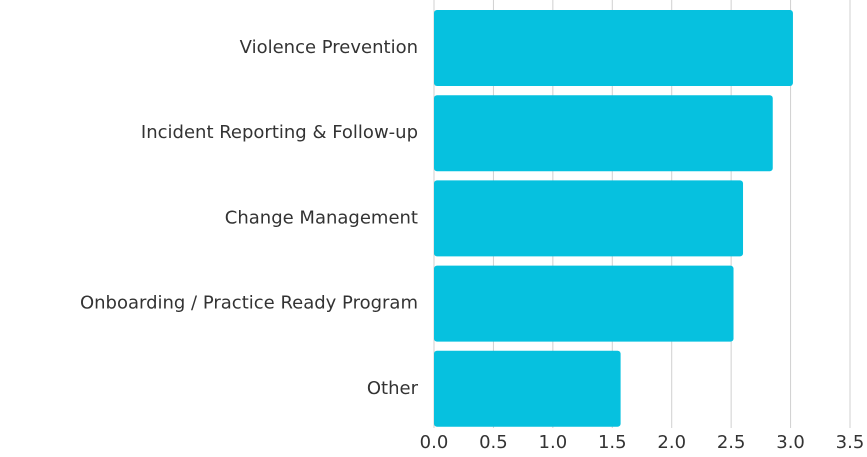 The width and height of the screenshot is (867, 457). I want to click on x-tick-label: 1.5, so click(612, 442).